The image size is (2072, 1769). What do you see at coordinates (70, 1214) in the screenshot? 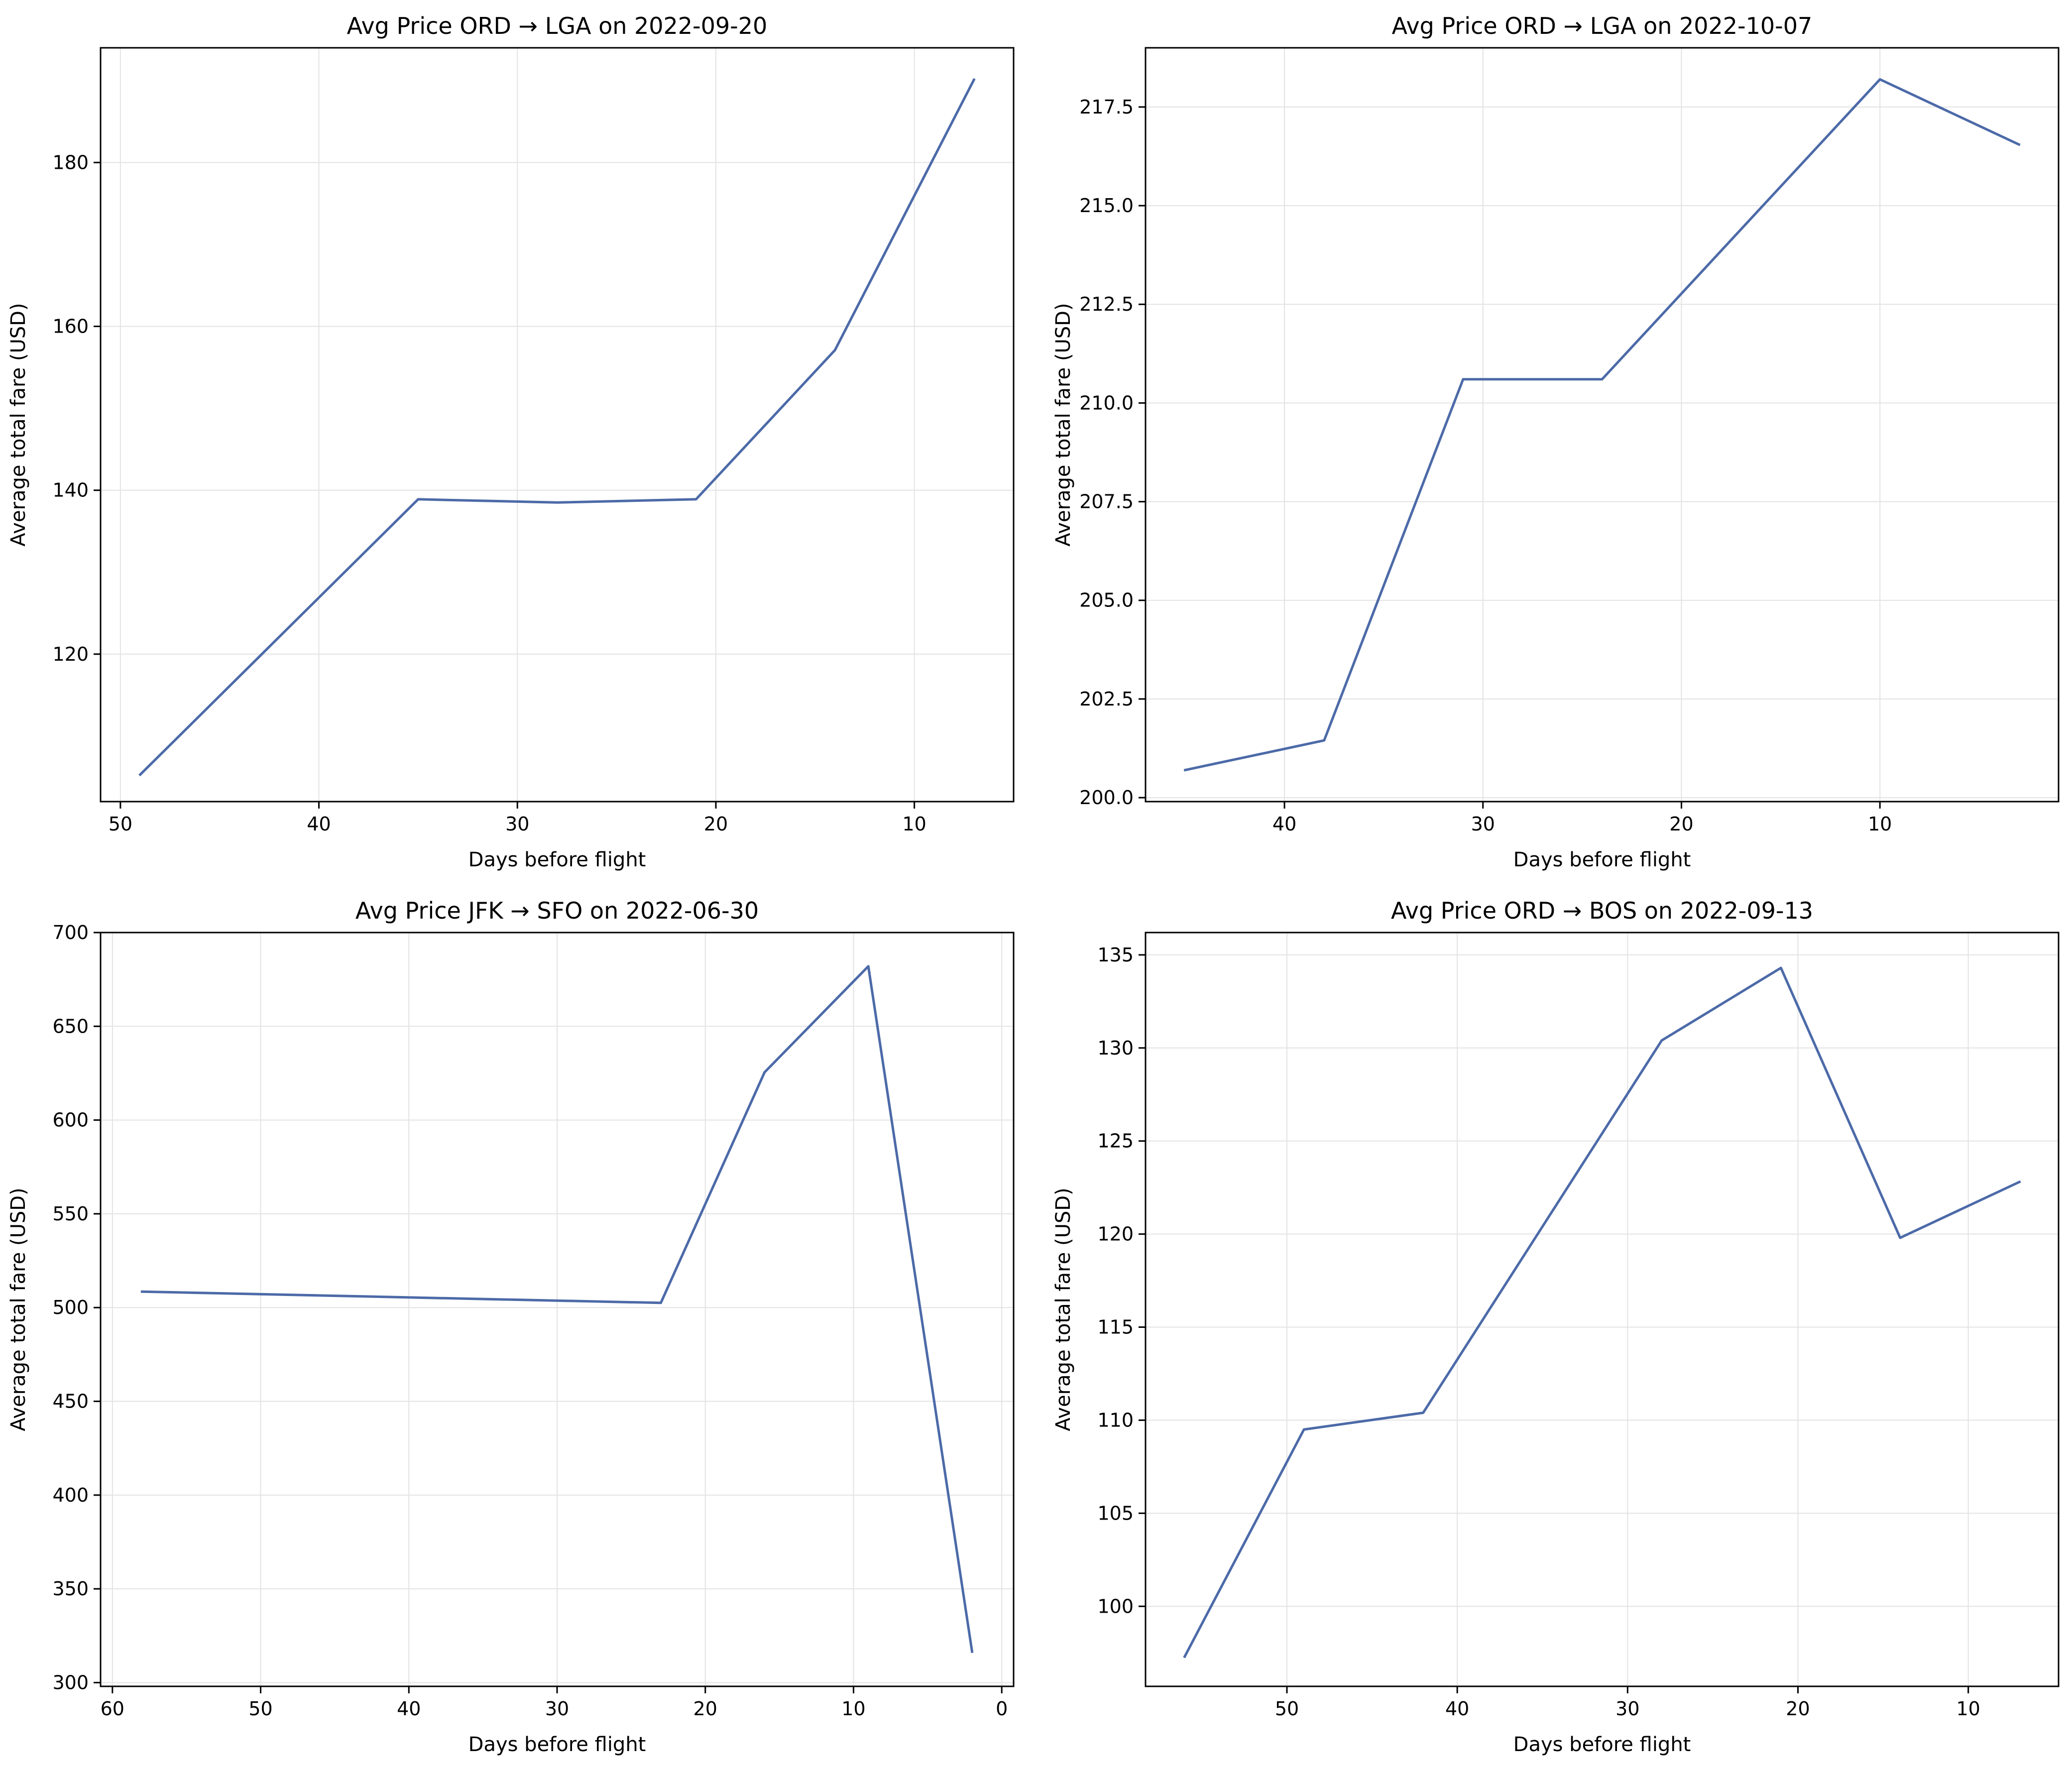
I see `y-tick-label: 550` at bounding box center [70, 1214].